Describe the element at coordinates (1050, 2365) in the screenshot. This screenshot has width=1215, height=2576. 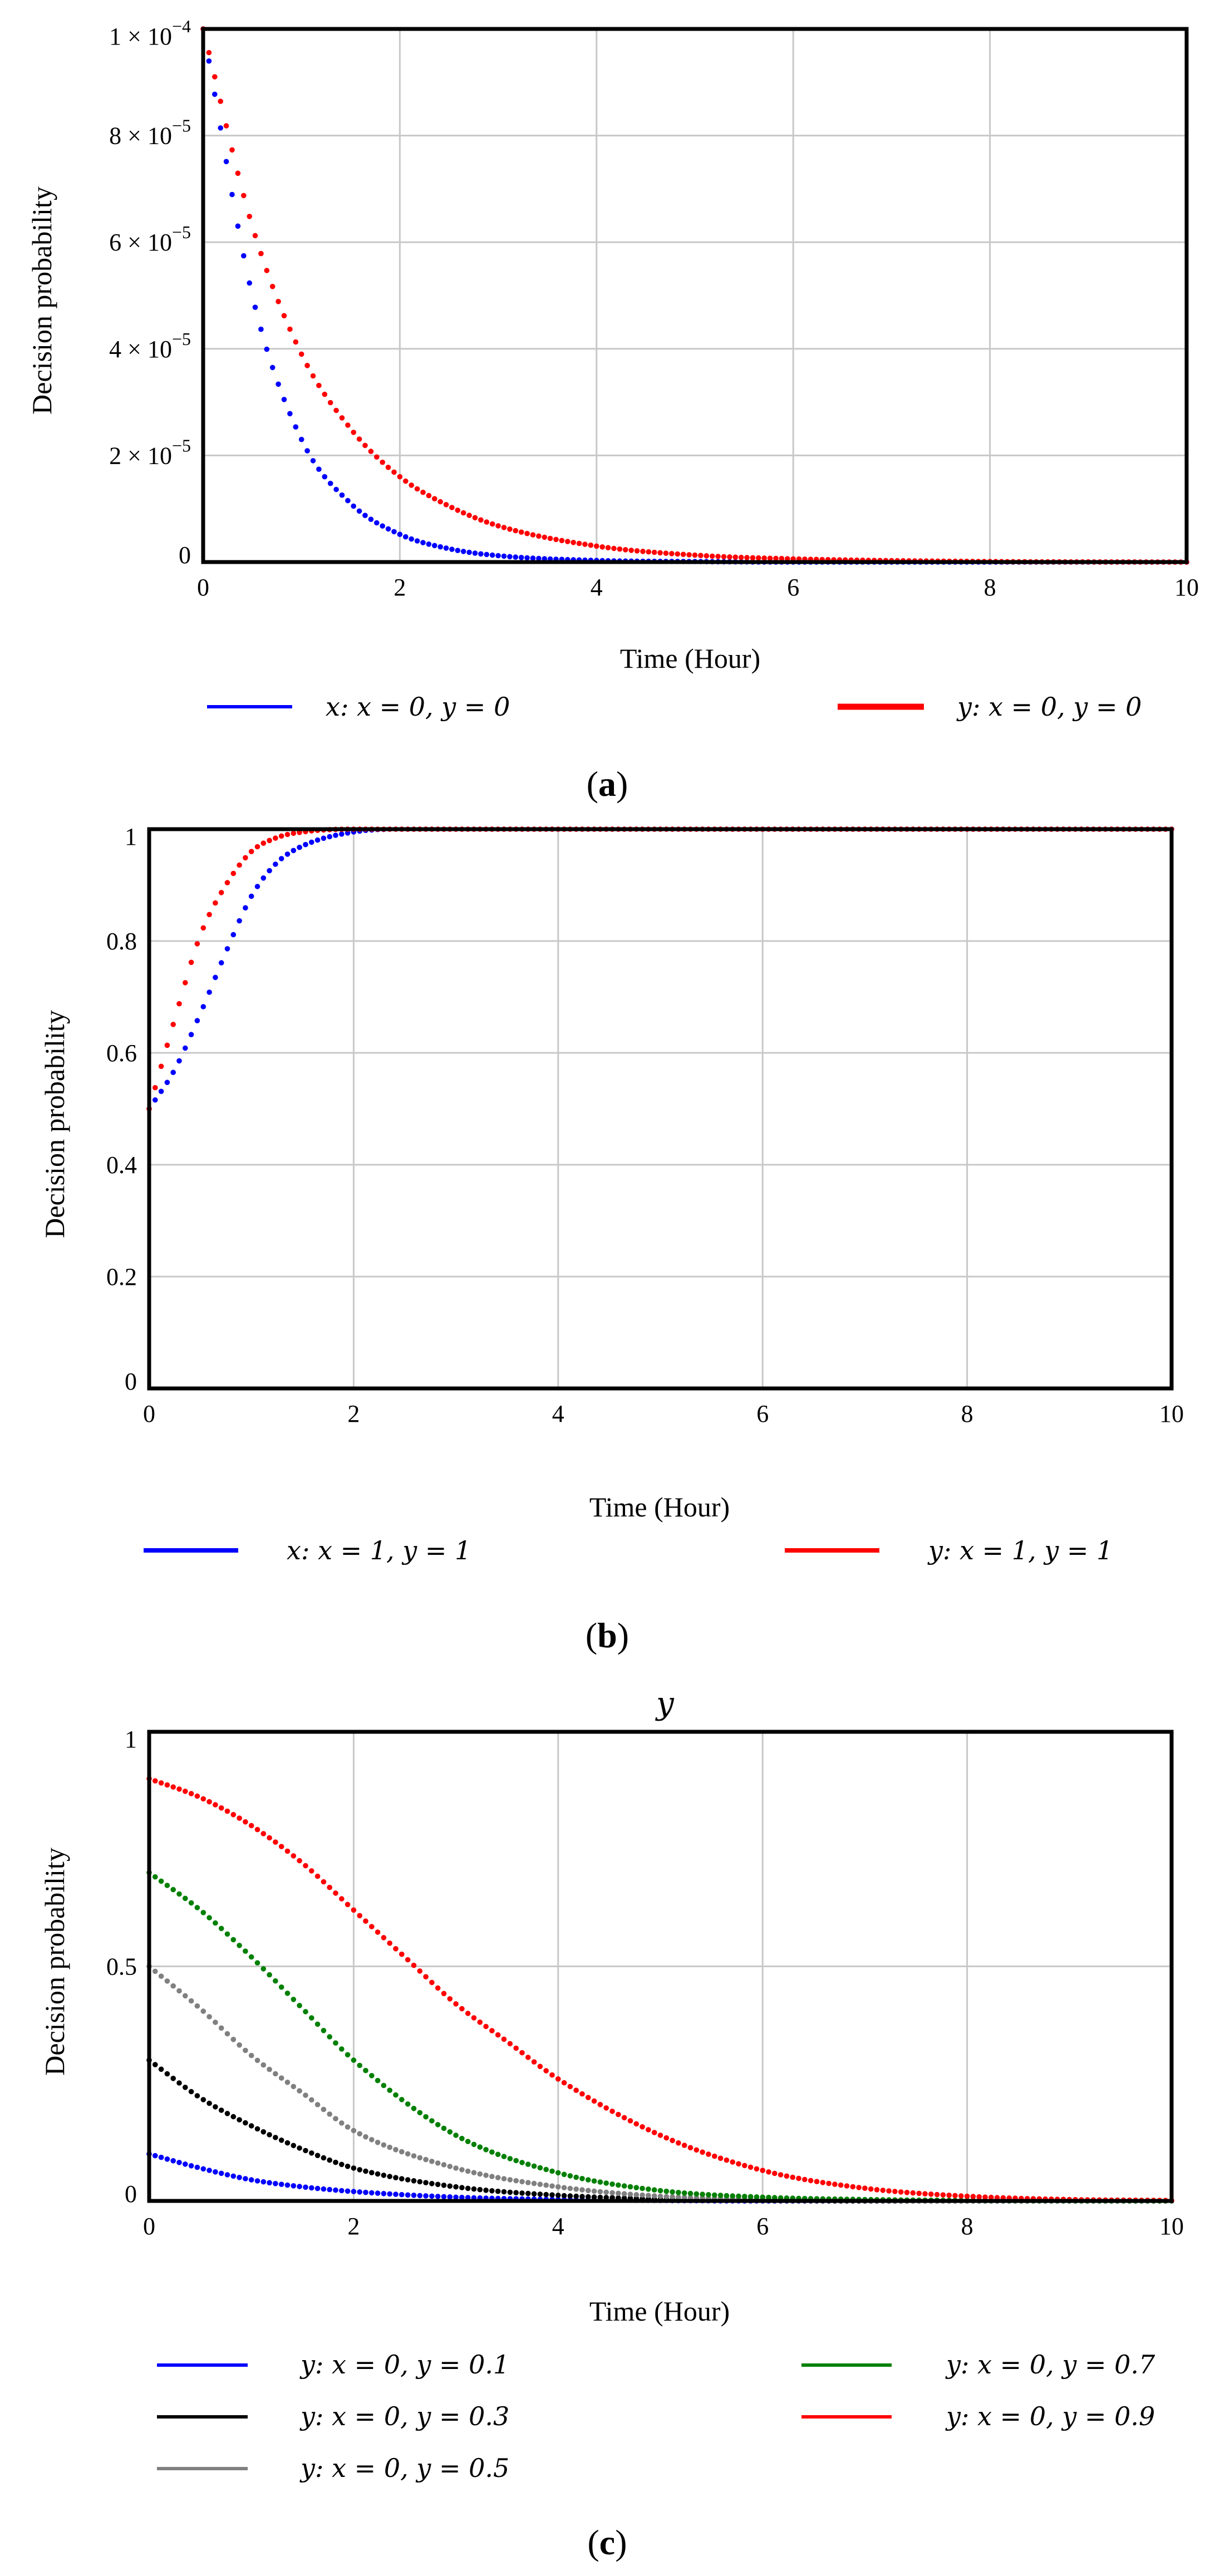
I see `legend-label-s4: y: x = 0, y = 0.7` at that location.